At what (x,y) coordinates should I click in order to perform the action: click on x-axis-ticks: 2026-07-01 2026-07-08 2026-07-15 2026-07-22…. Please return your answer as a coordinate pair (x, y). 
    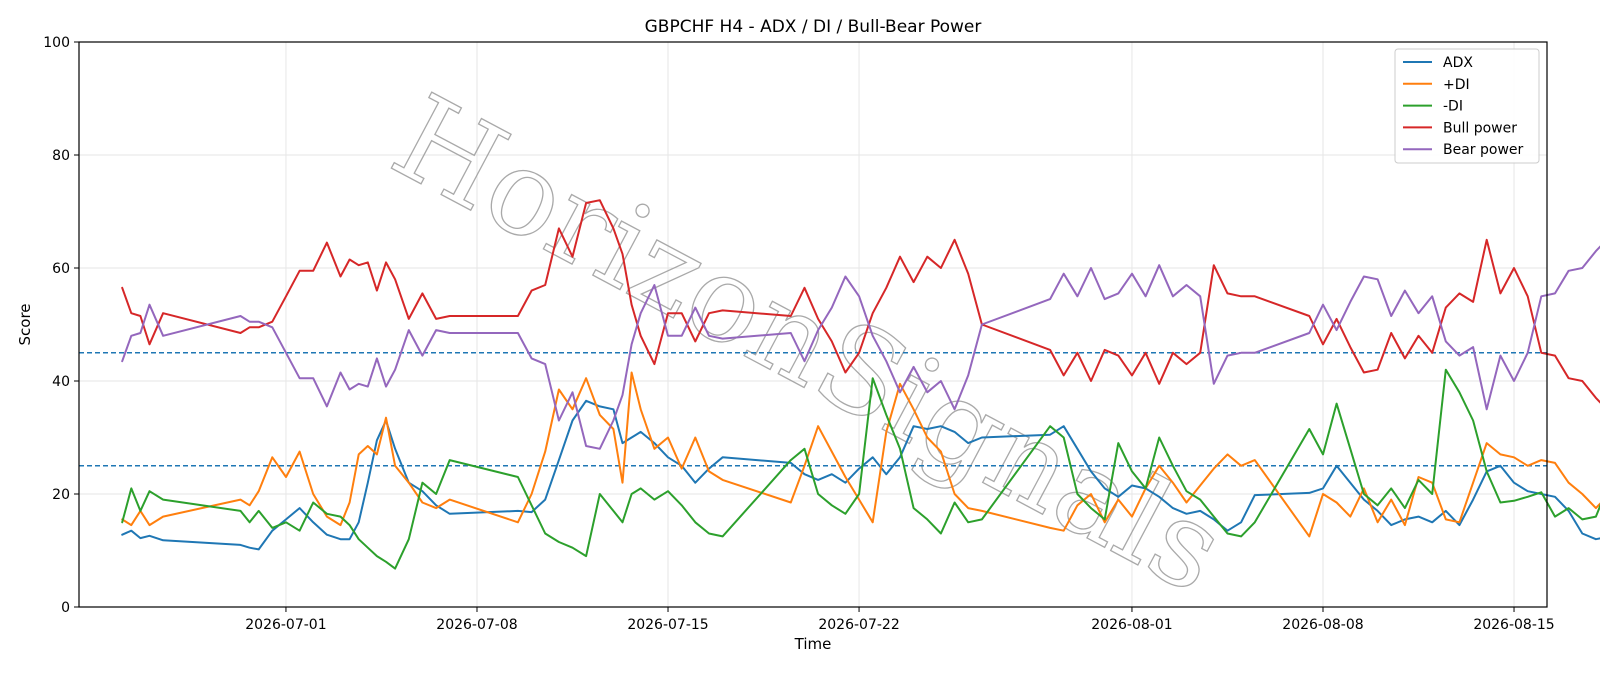
    Looking at the image, I should click on (900, 620).